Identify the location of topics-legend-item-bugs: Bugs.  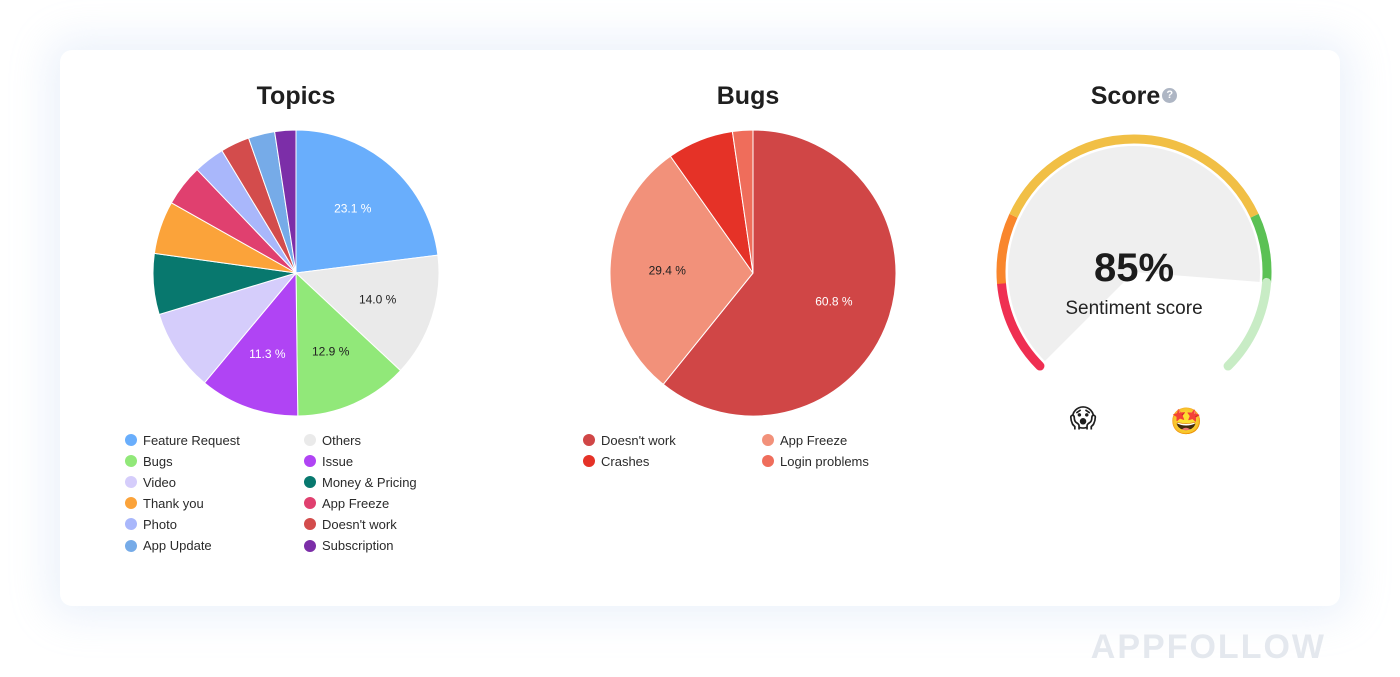
(149, 461).